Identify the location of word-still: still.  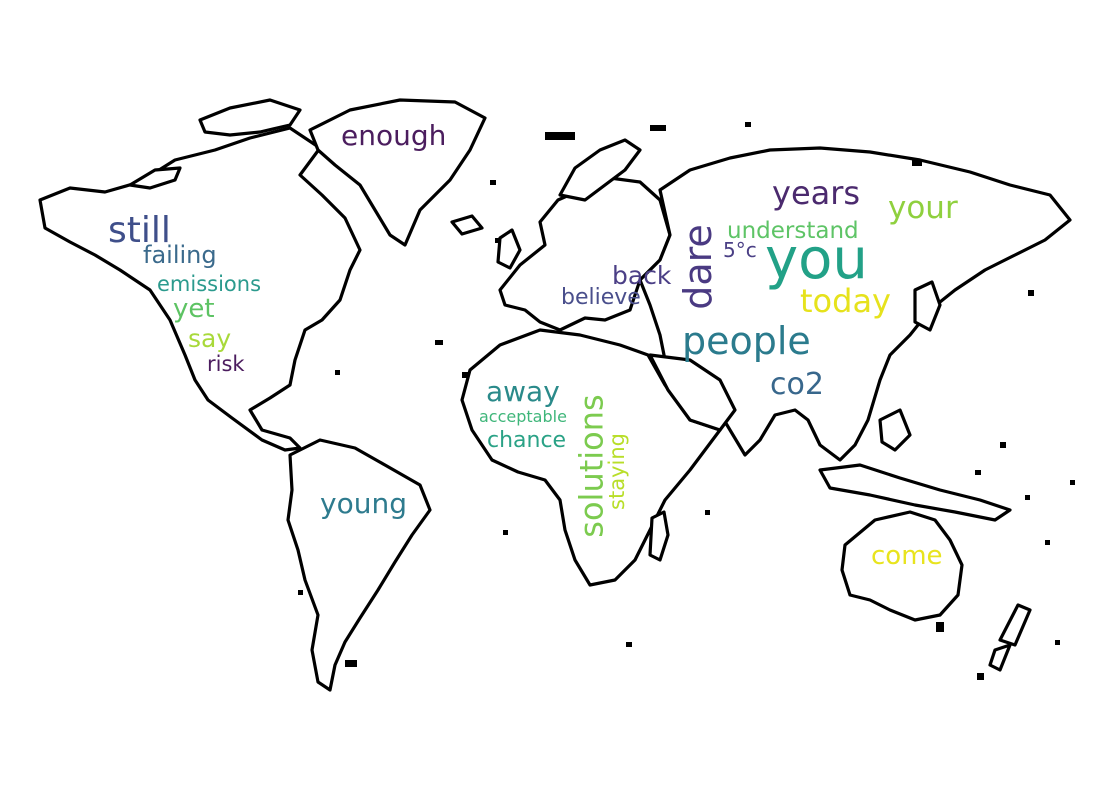
(139, 230).